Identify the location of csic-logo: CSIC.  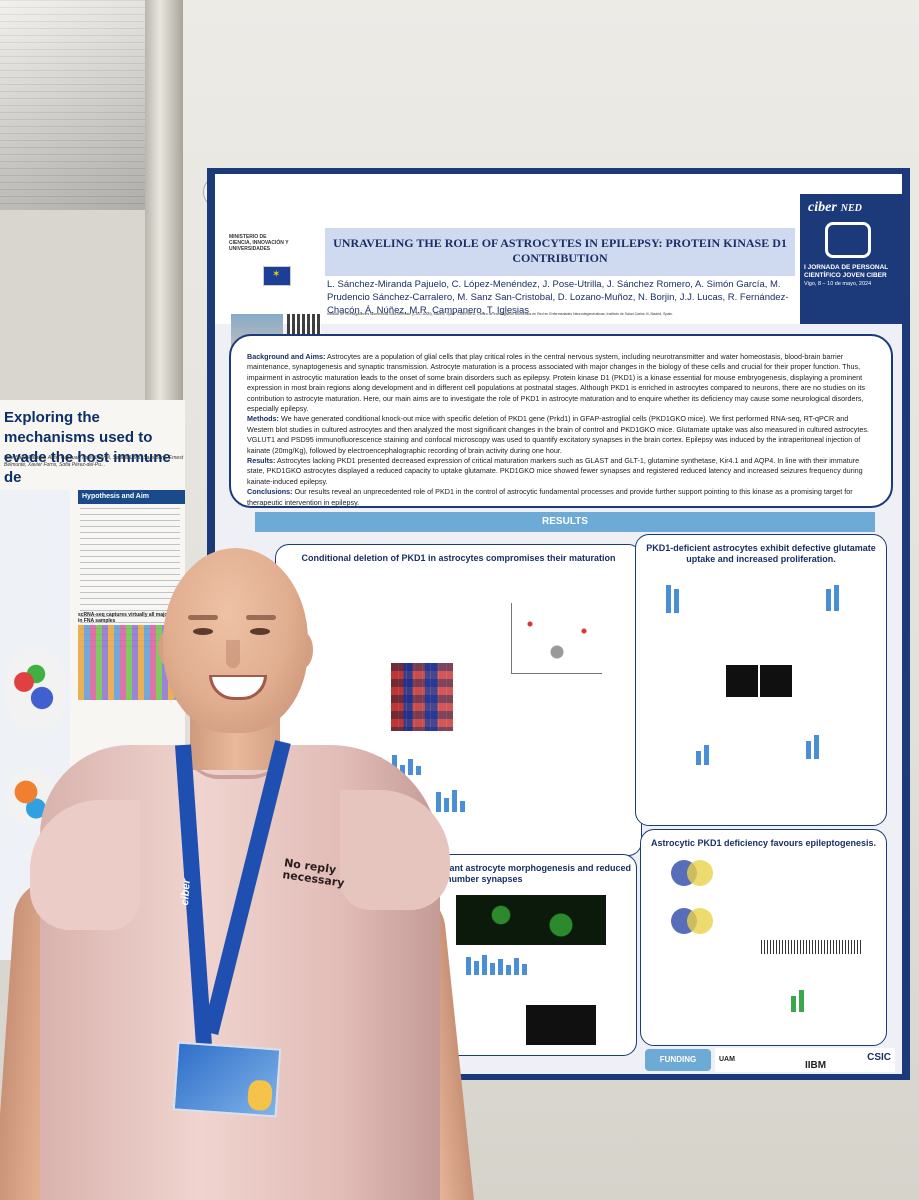
(879, 1057).